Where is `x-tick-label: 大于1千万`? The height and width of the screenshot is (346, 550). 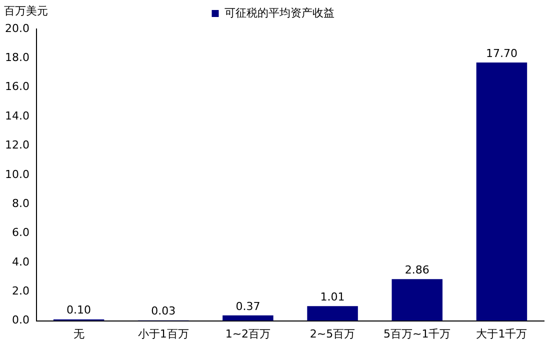
x-tick-label: 大于1千万 is located at coordinates (502, 333).